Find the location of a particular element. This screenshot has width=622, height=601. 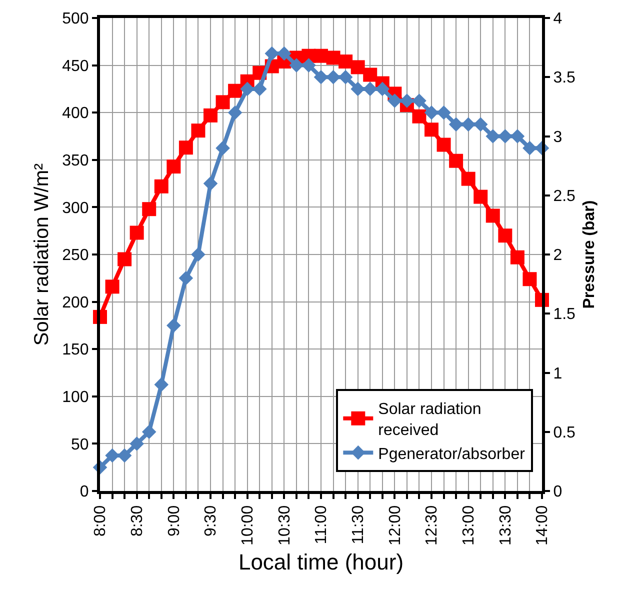

y-axis-title: Solar radiation W/m² is located at coordinates (42, 254).